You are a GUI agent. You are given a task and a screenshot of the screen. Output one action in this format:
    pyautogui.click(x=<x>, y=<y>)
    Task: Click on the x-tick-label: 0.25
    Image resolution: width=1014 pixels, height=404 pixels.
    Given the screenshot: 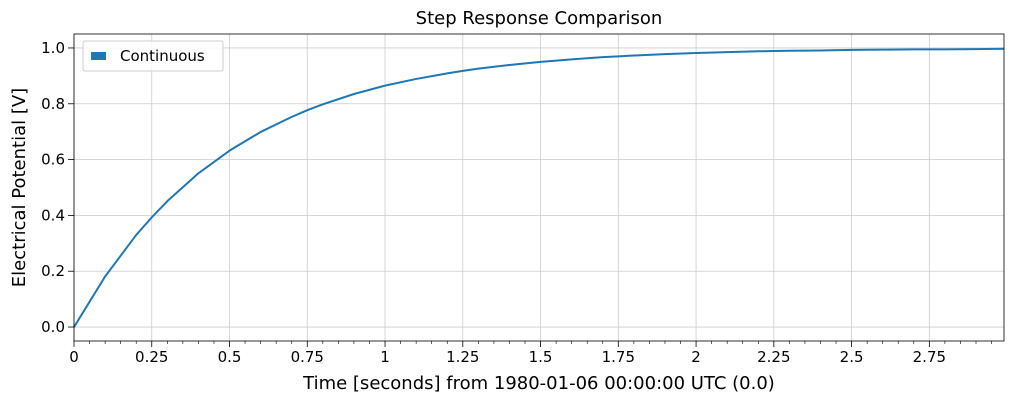 What is the action you would take?
    pyautogui.click(x=151, y=357)
    